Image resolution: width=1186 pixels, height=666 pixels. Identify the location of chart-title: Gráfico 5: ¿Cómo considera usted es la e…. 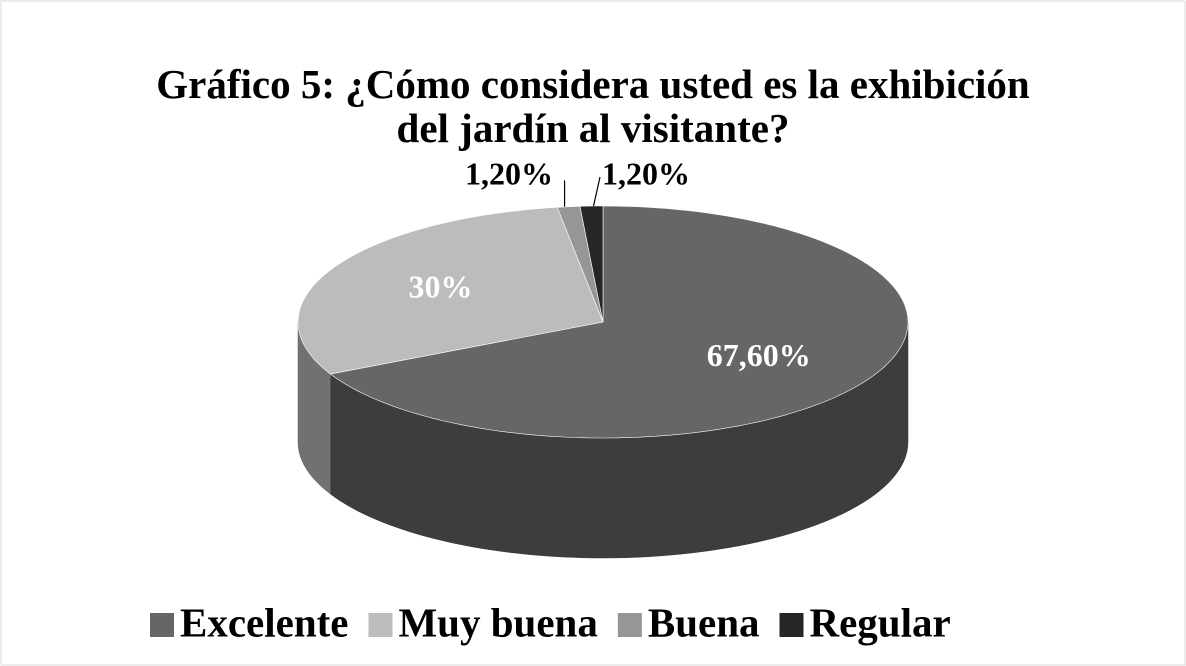
(593, 106).